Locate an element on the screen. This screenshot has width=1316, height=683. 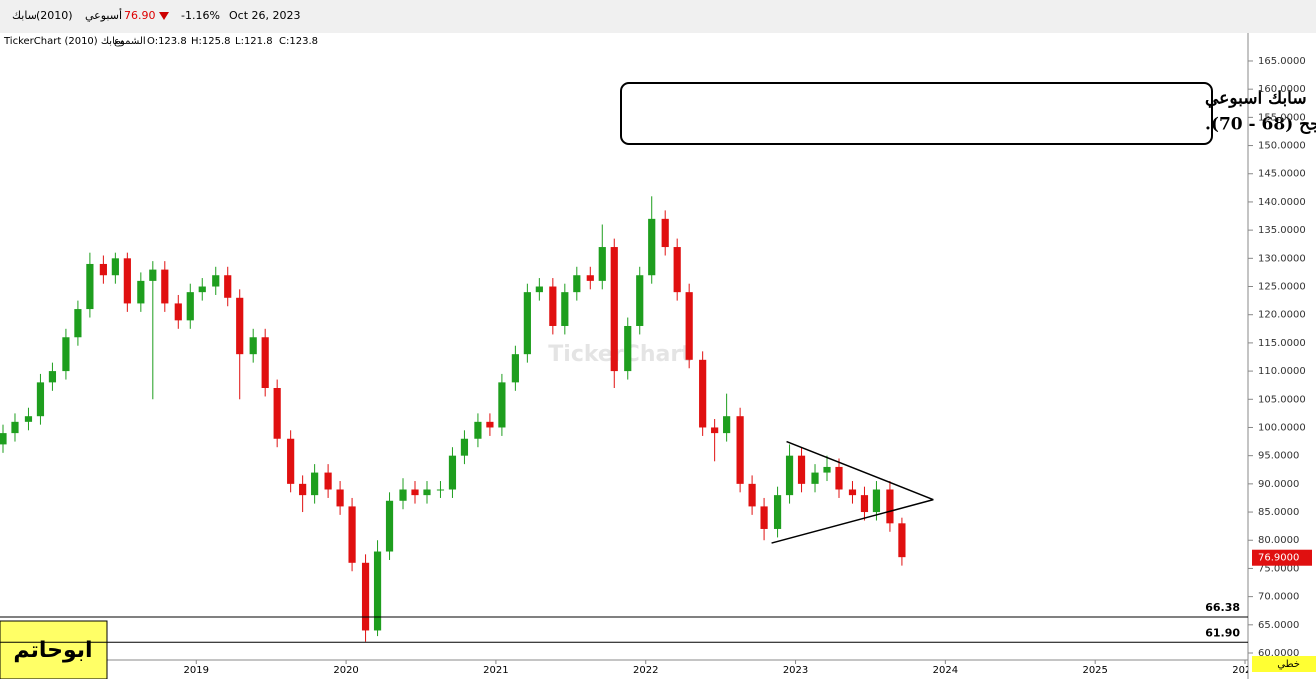
y-tick-label: 105.0000 is located at coordinates (1282, 399).